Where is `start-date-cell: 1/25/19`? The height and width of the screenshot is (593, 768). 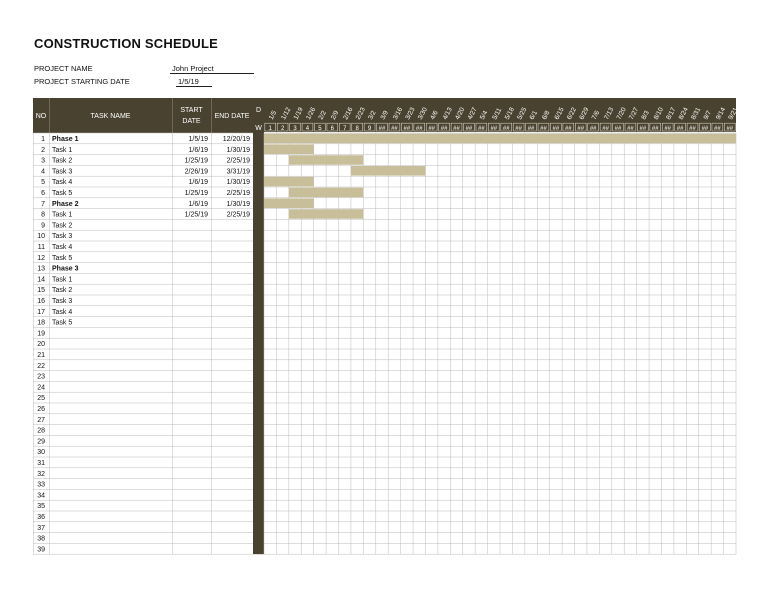 start-date-cell: 1/25/19 is located at coordinates (196, 193).